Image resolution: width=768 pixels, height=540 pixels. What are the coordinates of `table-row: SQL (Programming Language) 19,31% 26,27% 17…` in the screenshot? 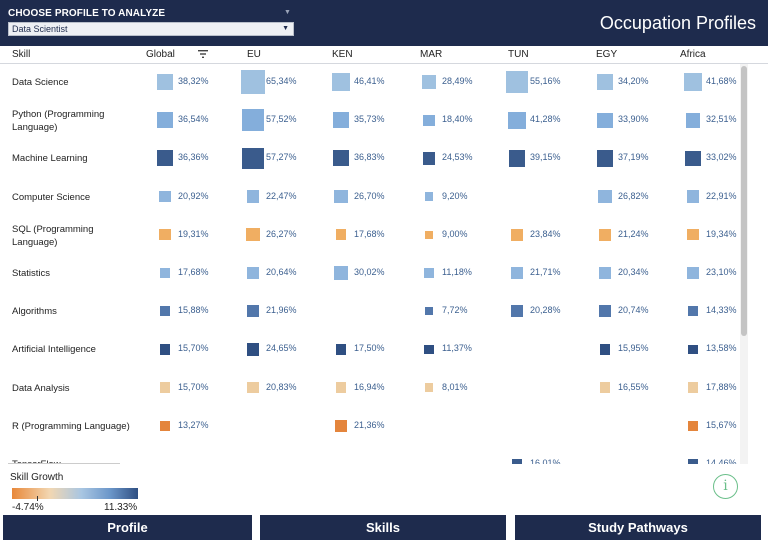 It's located at (370, 236).